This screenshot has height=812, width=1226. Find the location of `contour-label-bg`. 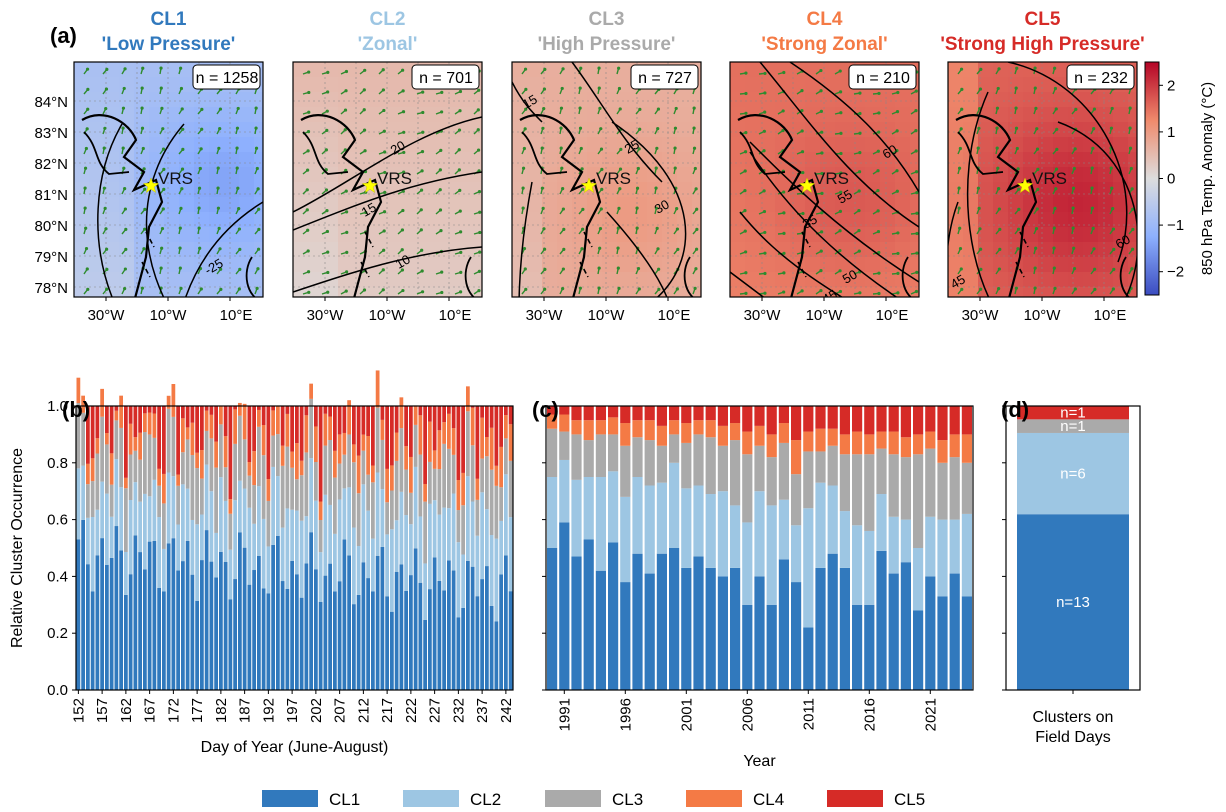

contour-label-bg is located at coordinates (1058, 350).